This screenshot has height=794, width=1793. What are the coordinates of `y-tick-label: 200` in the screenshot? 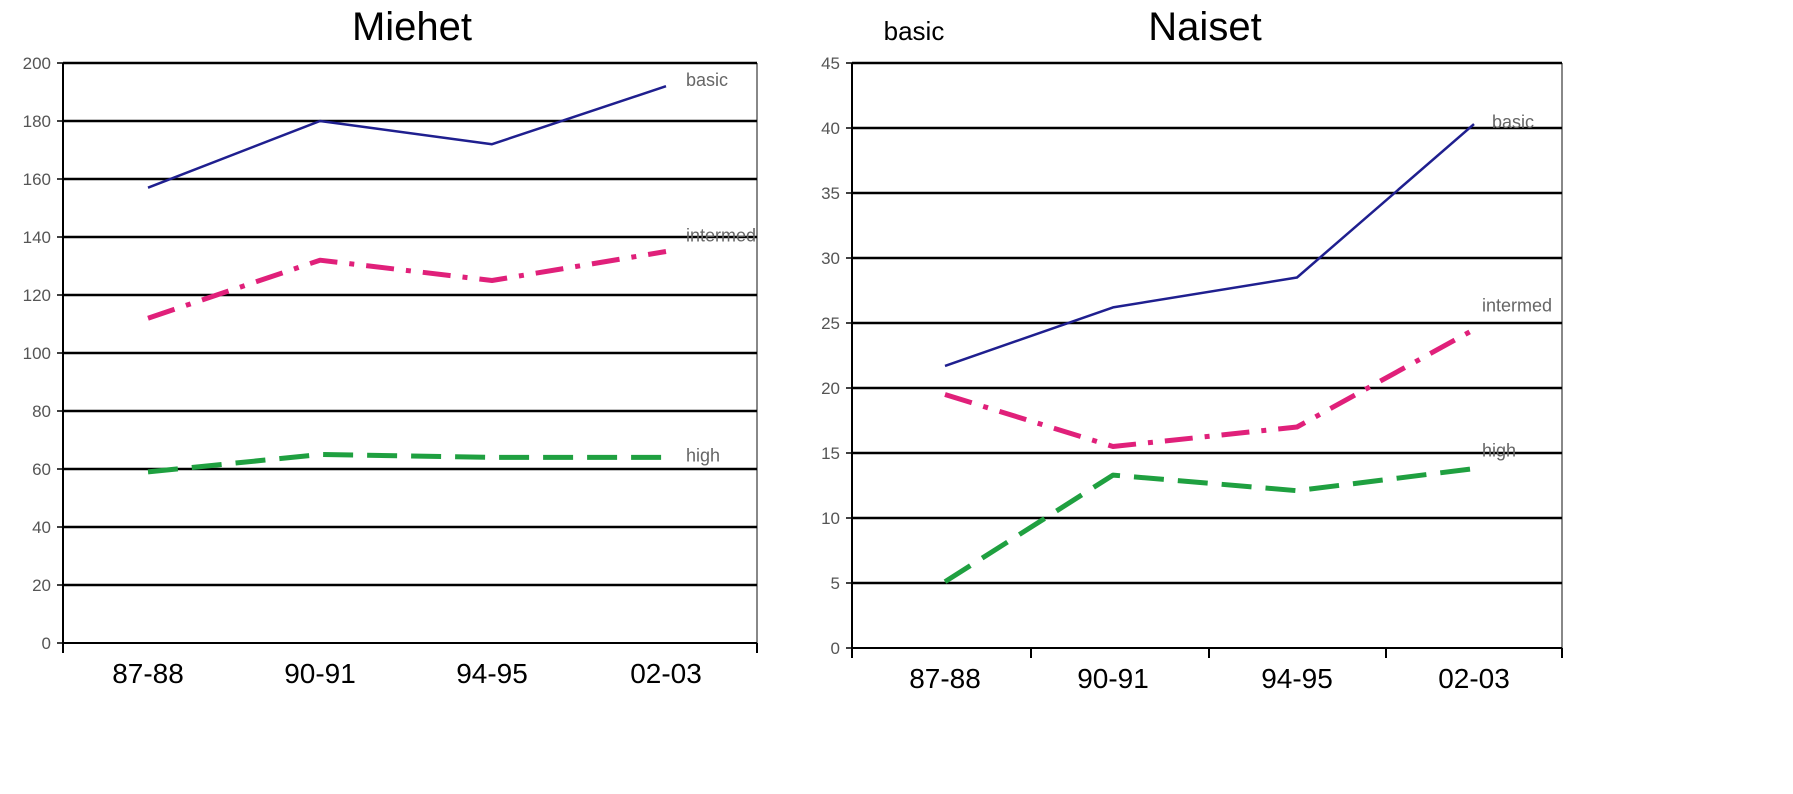 It's located at (37, 63).